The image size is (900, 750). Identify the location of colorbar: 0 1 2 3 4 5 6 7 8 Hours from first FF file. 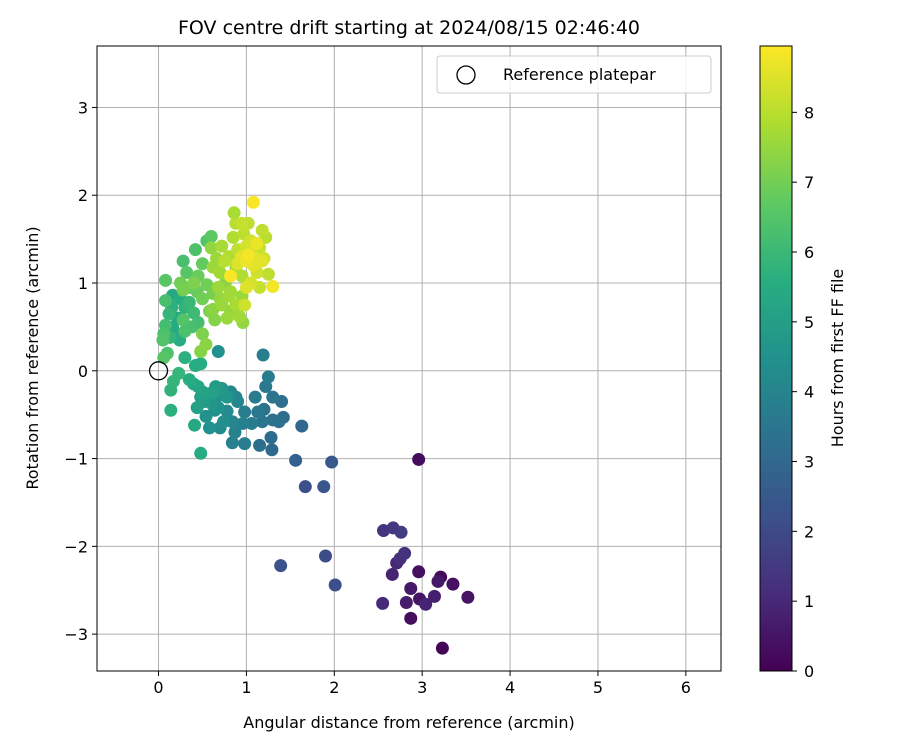
(803, 363).